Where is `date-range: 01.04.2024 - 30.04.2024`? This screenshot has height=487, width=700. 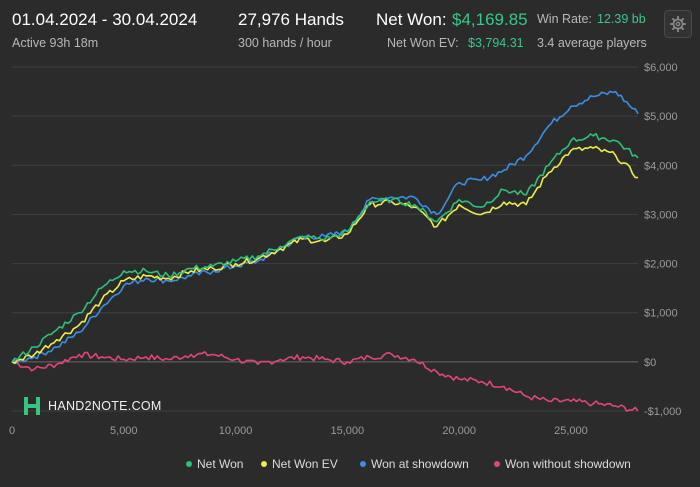
date-range: 01.04.2024 - 30.04.2024 is located at coordinates (105, 19).